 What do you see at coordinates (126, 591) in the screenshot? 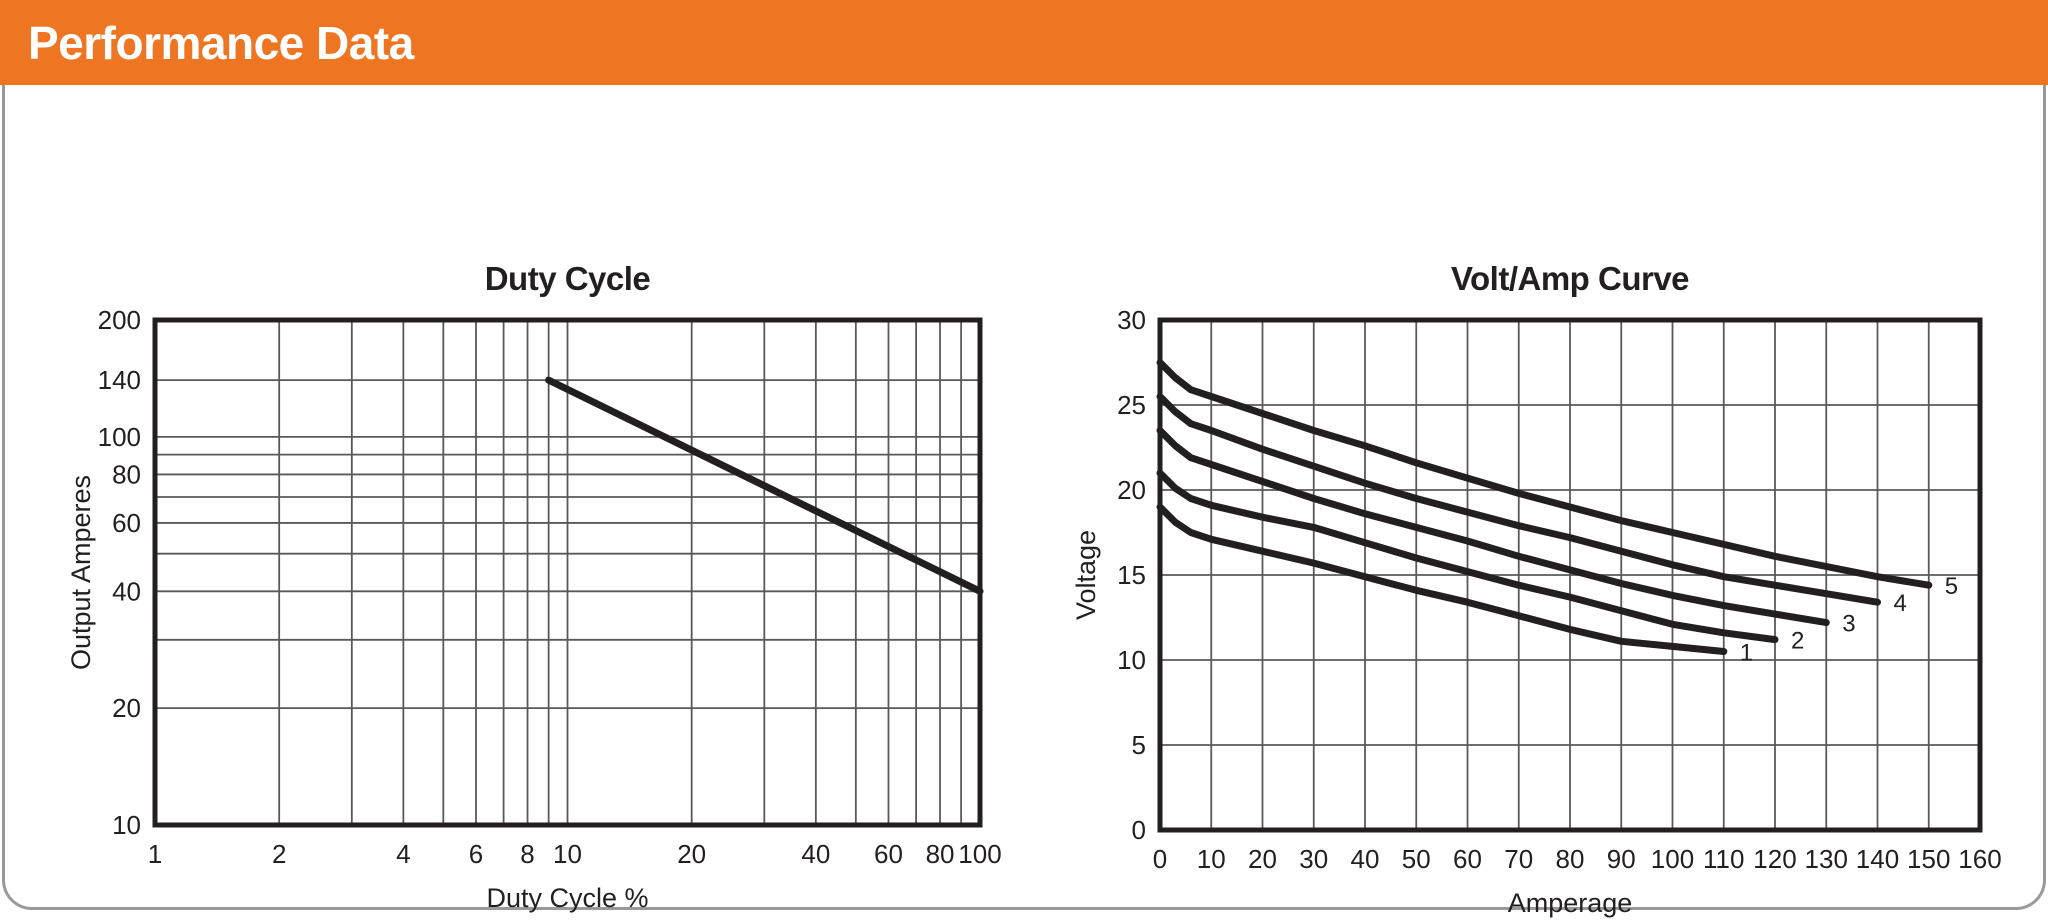
I see `y-tick-label: 40` at bounding box center [126, 591].